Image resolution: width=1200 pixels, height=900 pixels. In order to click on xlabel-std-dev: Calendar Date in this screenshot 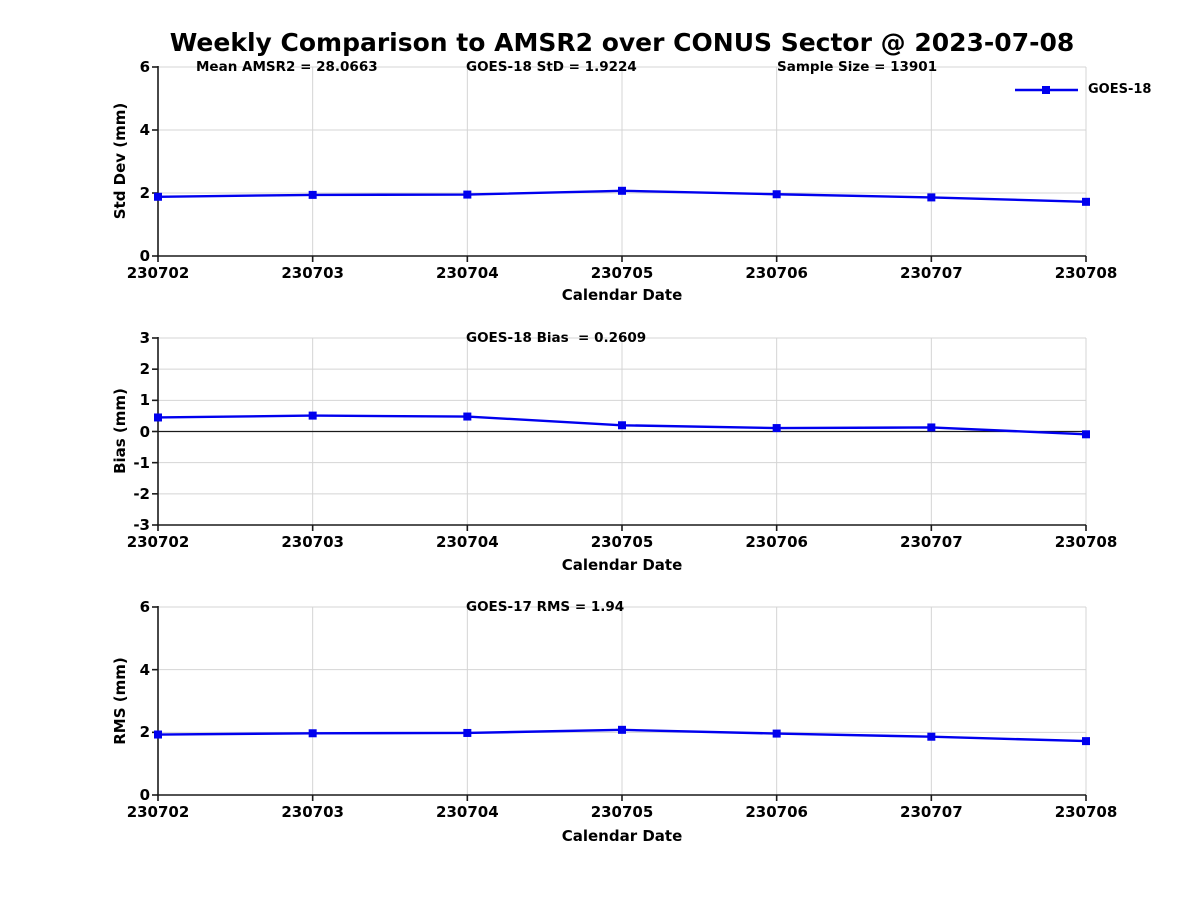, I will do `click(622, 295)`.